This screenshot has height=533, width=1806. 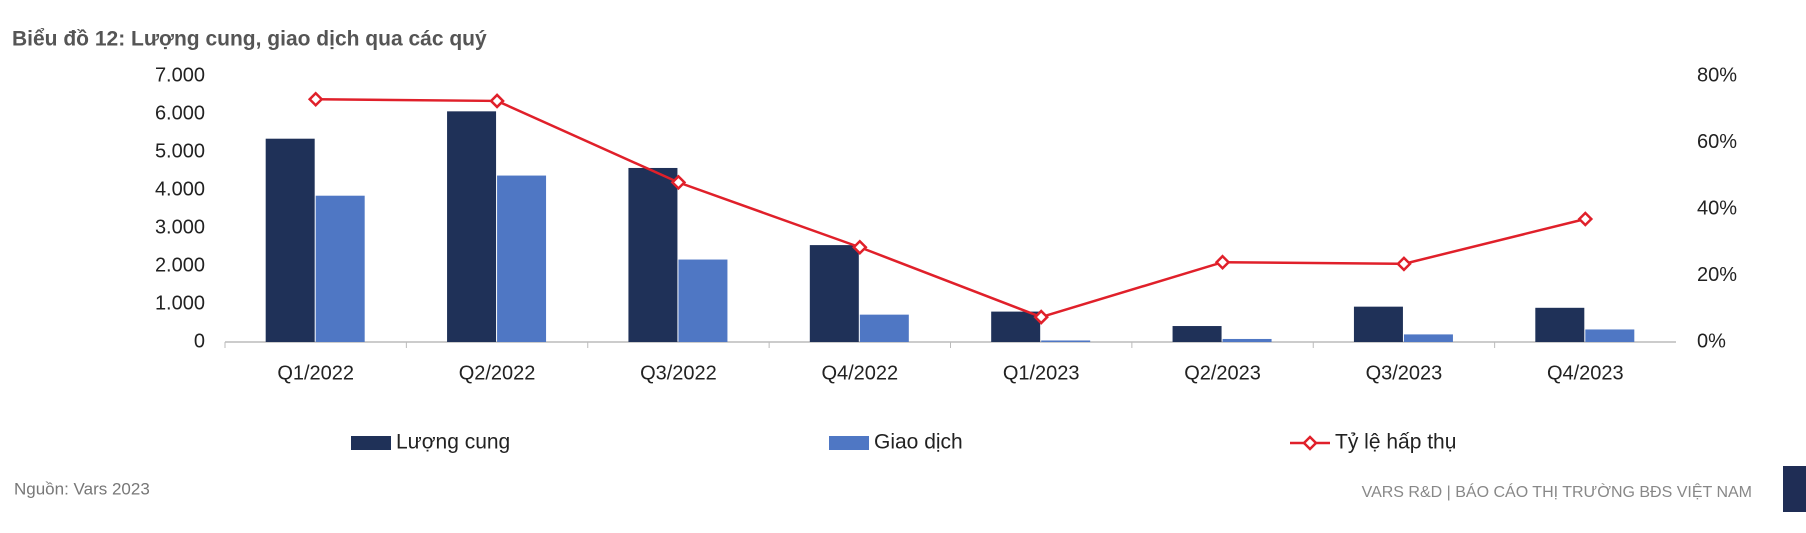 I want to click on y2-tick-label: 80%, so click(x=1717, y=75).